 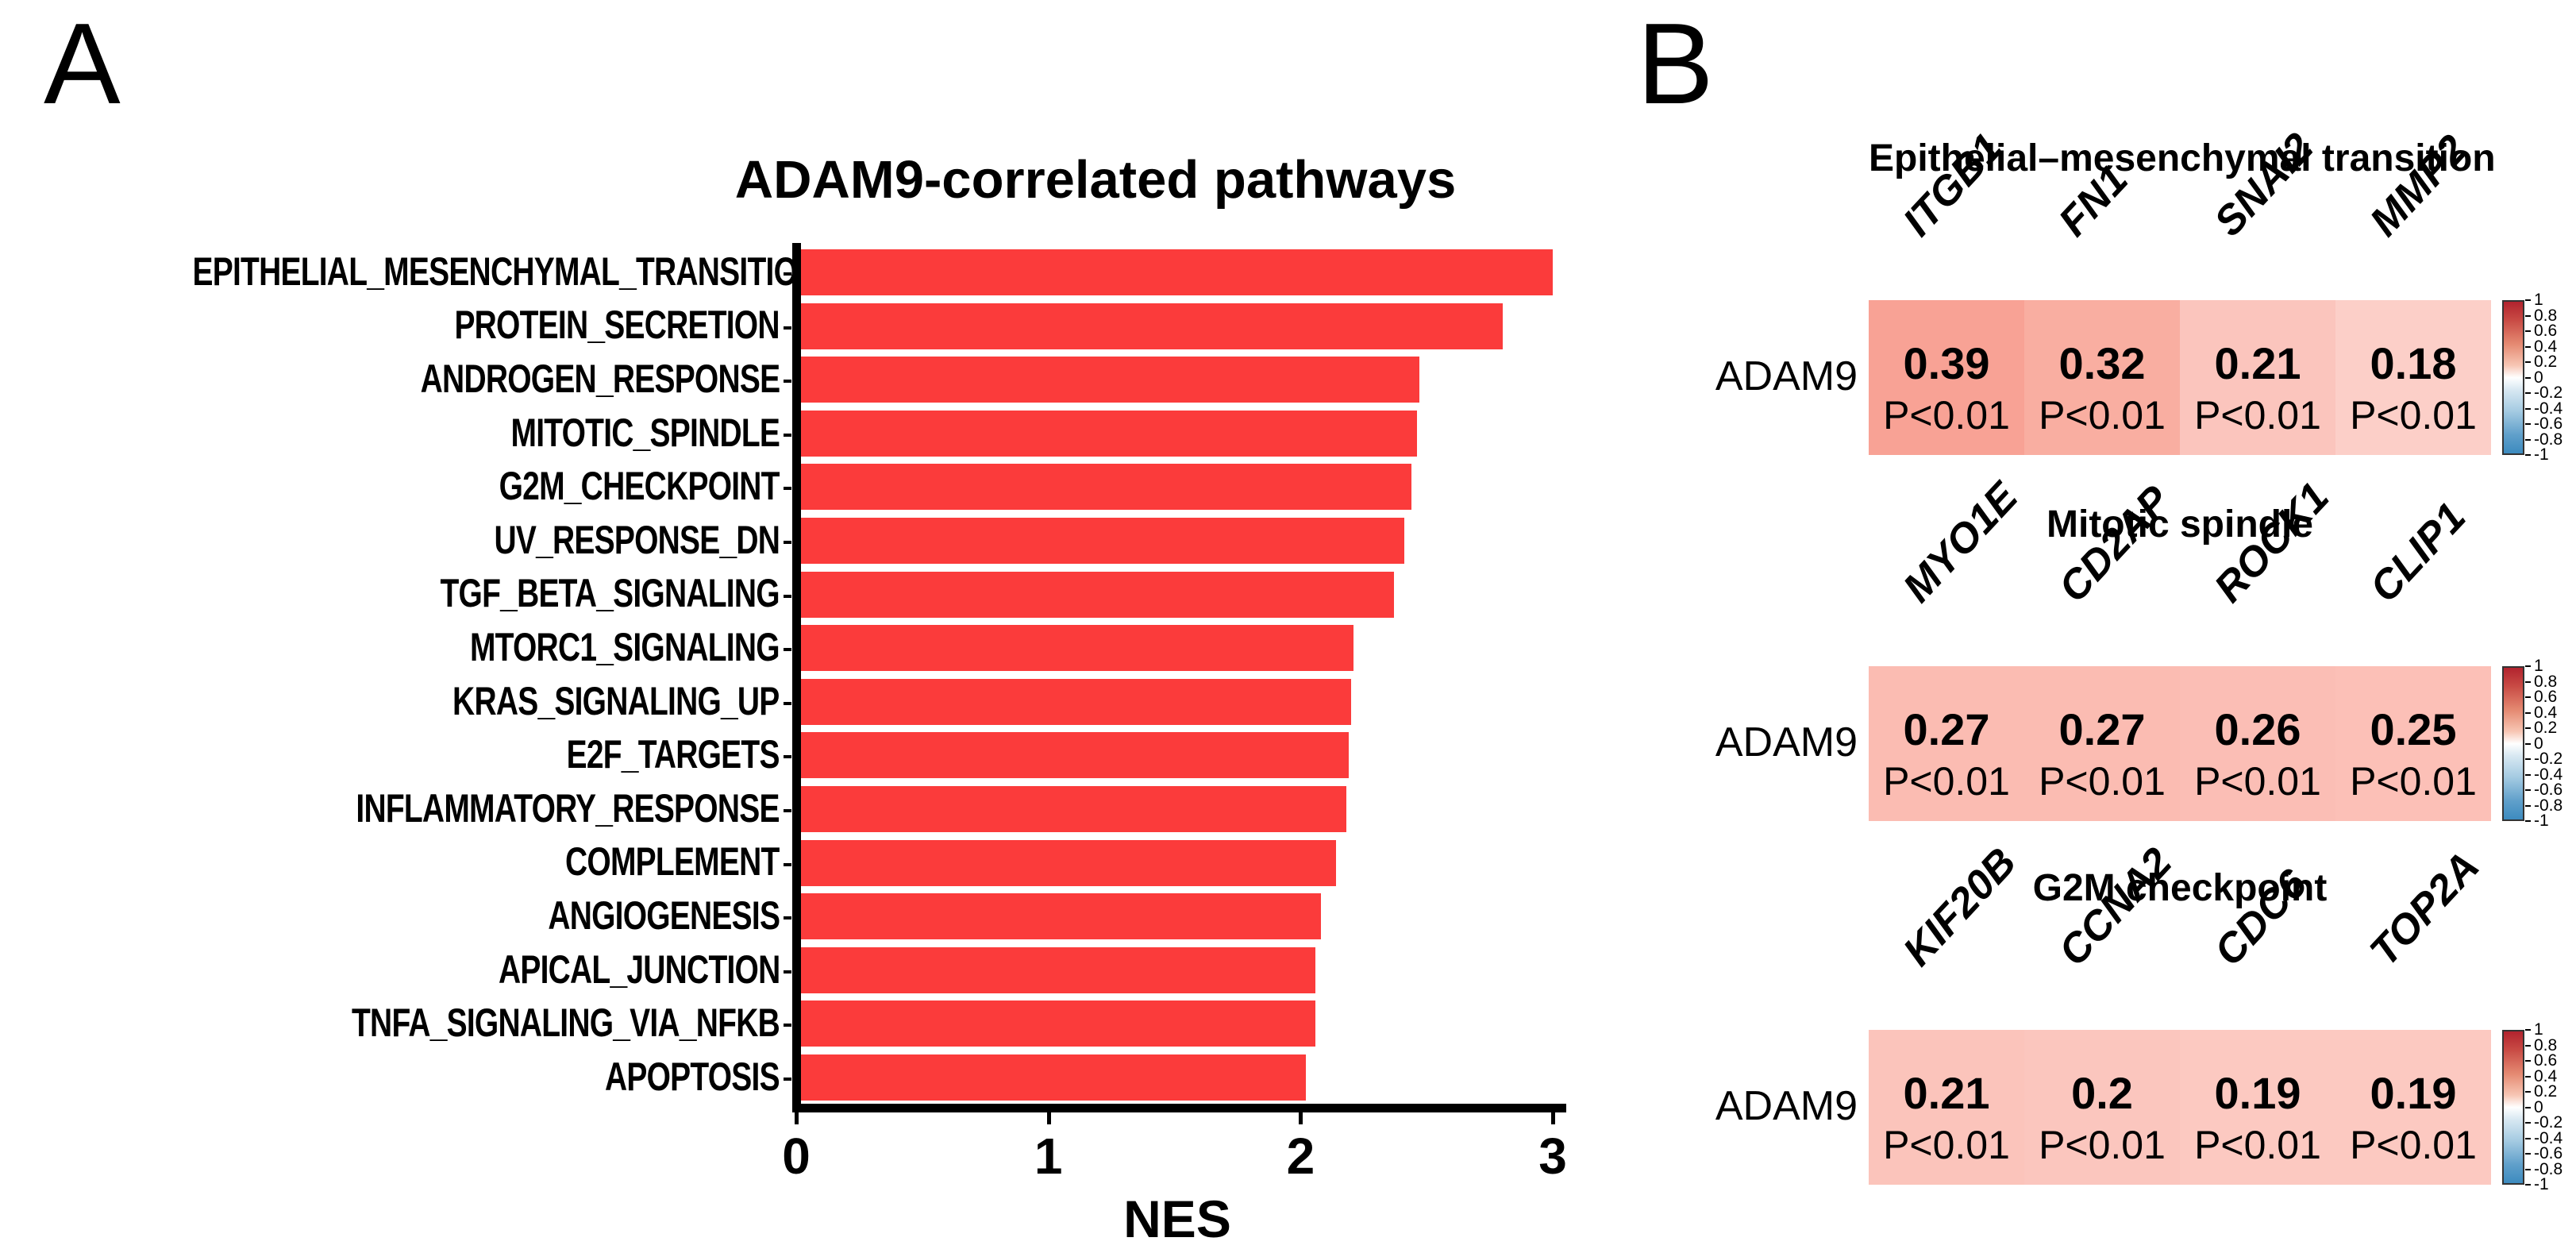 I want to click on bar-label: APICAL_JUNCTION, so click(x=398, y=970).